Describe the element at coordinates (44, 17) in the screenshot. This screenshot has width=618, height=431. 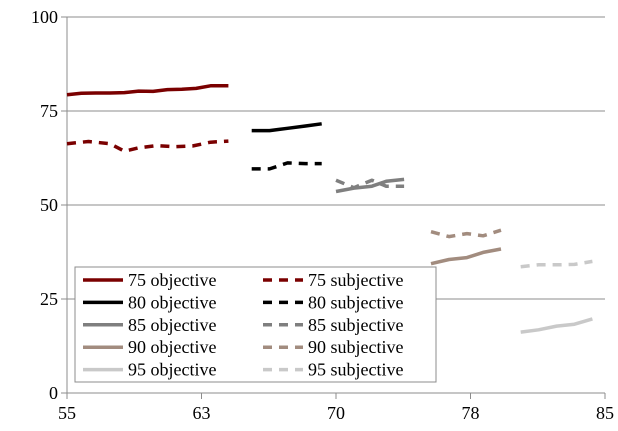
I see `y-tick-label: 100` at that location.